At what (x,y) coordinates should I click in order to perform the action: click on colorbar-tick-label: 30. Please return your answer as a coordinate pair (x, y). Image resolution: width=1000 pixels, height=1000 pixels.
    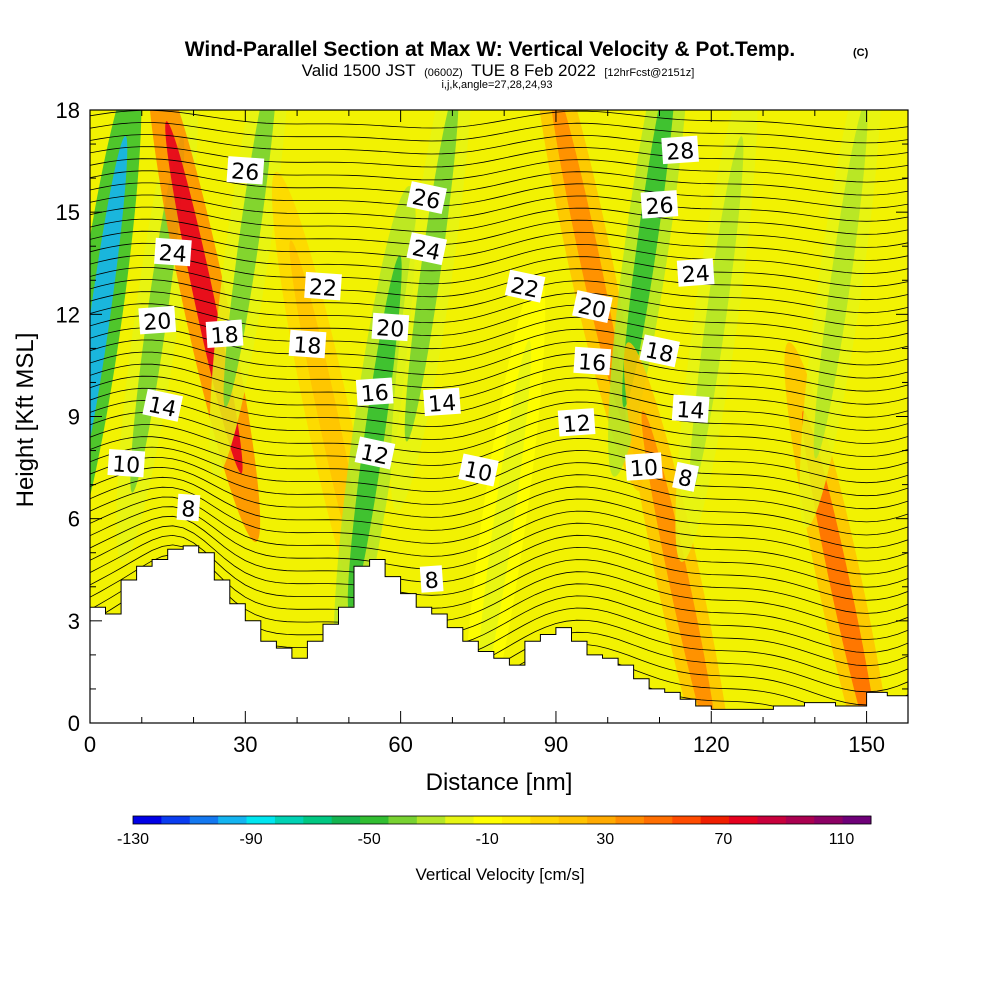
    Looking at the image, I should click on (605, 839).